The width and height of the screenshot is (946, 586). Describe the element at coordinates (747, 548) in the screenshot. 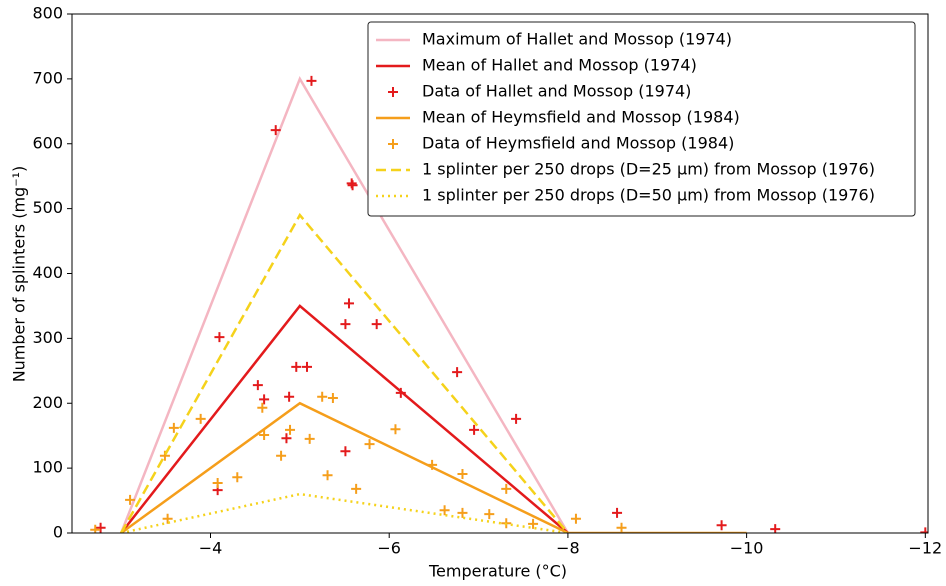

I see `x-tick-label: −10` at that location.